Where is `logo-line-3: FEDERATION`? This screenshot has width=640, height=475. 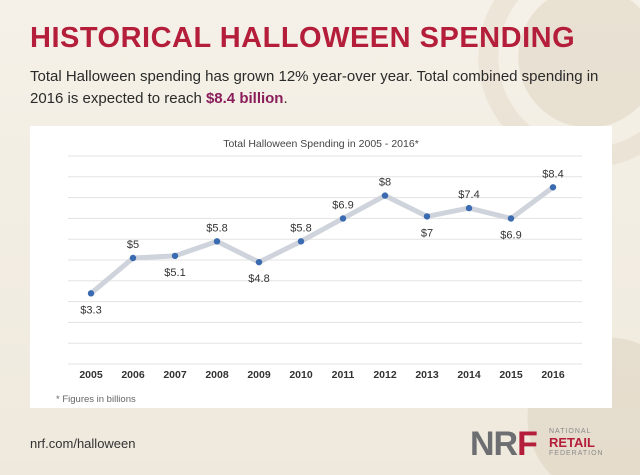 logo-line-3: FEDERATION is located at coordinates (576, 453).